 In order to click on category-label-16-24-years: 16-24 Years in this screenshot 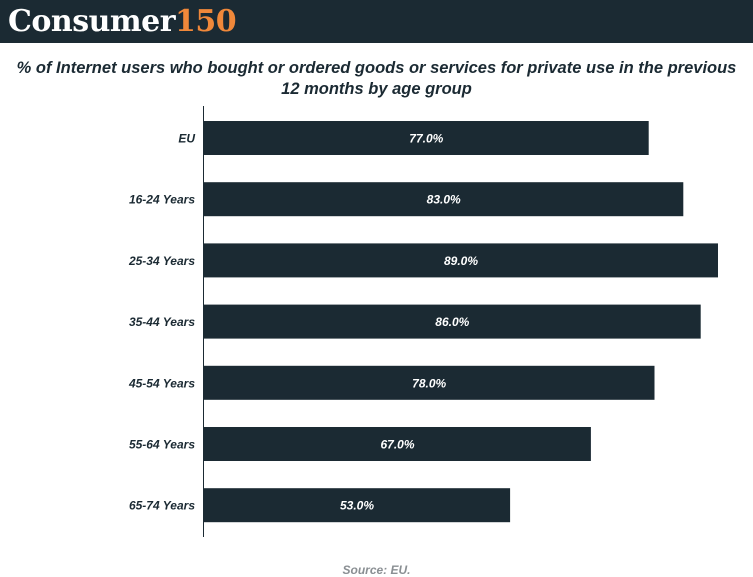, I will do `click(162, 200)`.